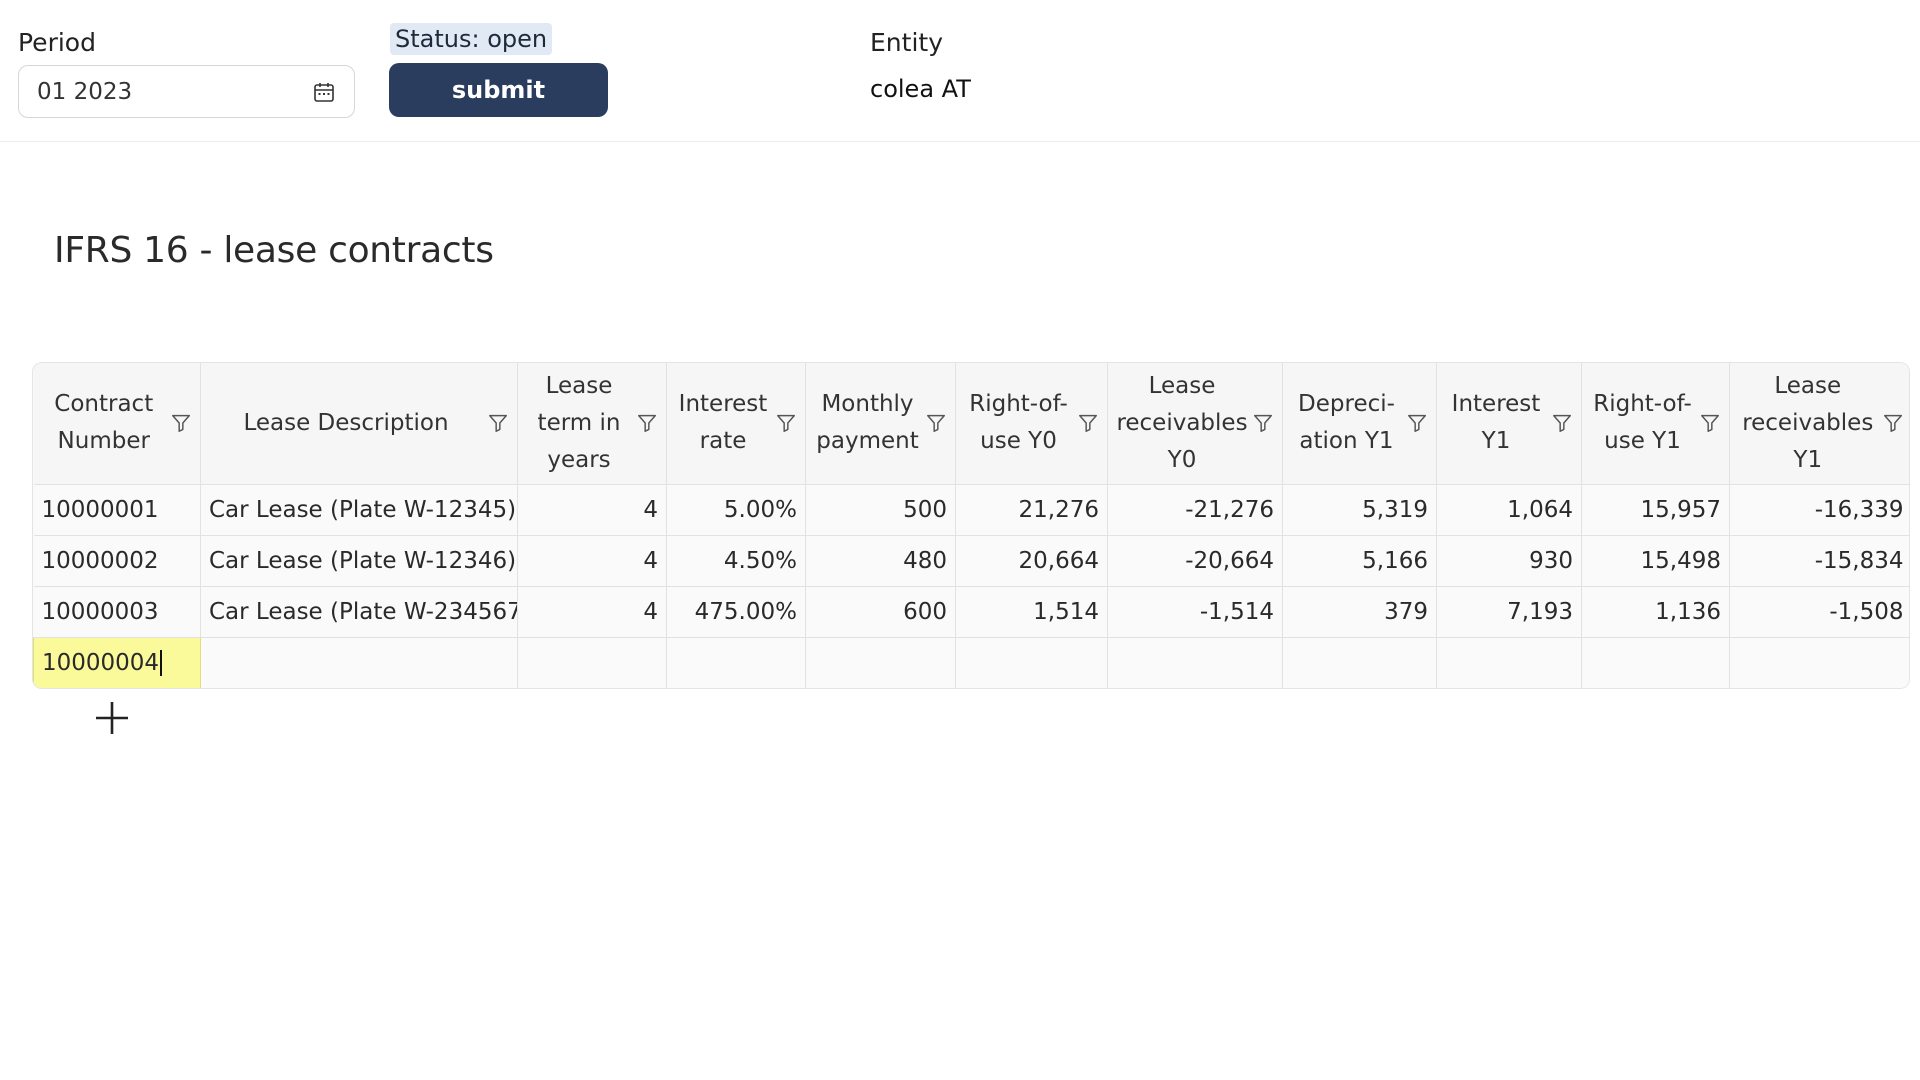  What do you see at coordinates (736, 561) in the screenshot?
I see `table-cell: 4.50%` at bounding box center [736, 561].